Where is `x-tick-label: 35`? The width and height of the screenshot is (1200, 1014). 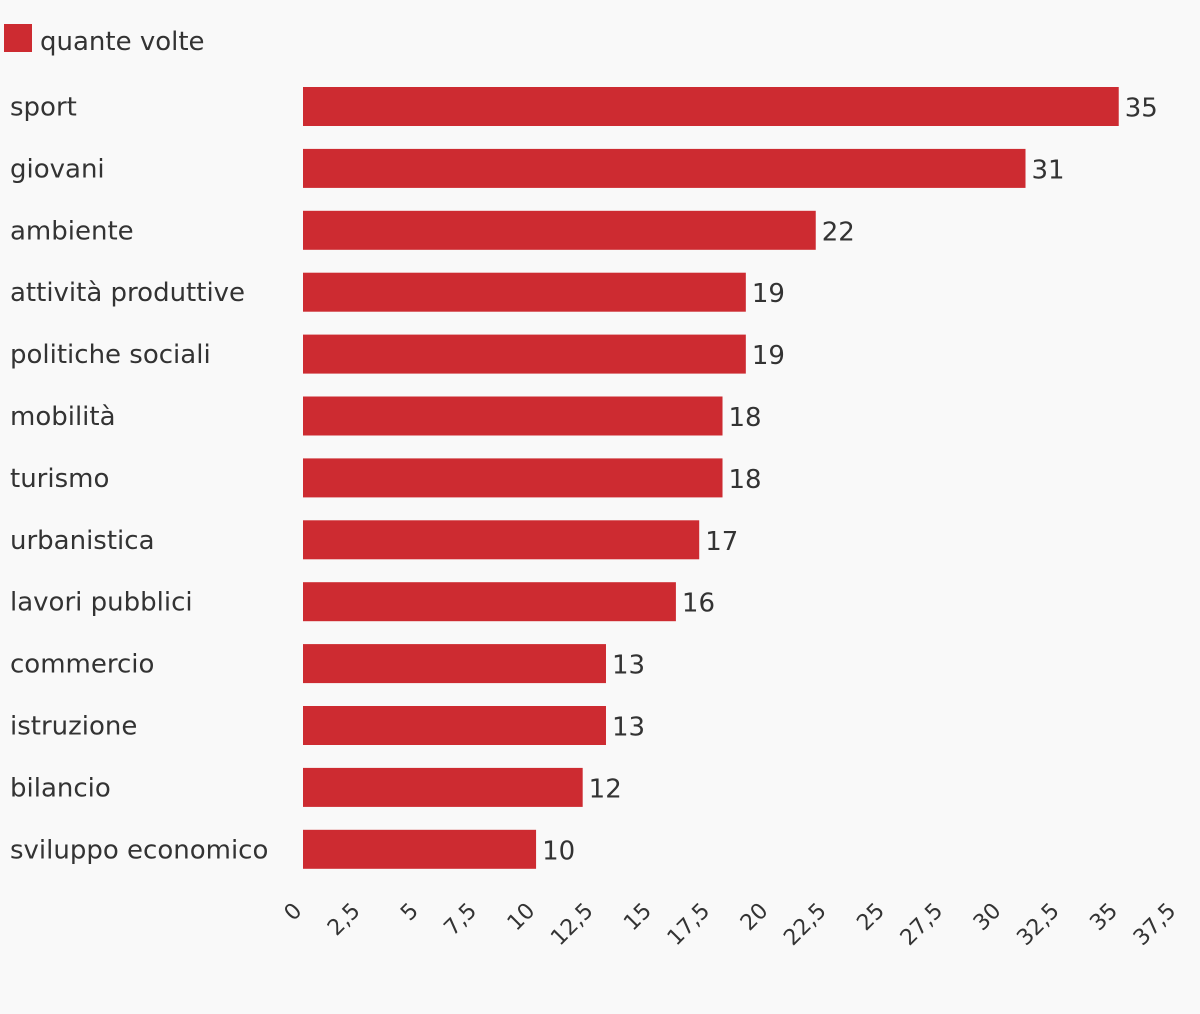
x-tick-label: 35 is located at coordinates (1103, 917).